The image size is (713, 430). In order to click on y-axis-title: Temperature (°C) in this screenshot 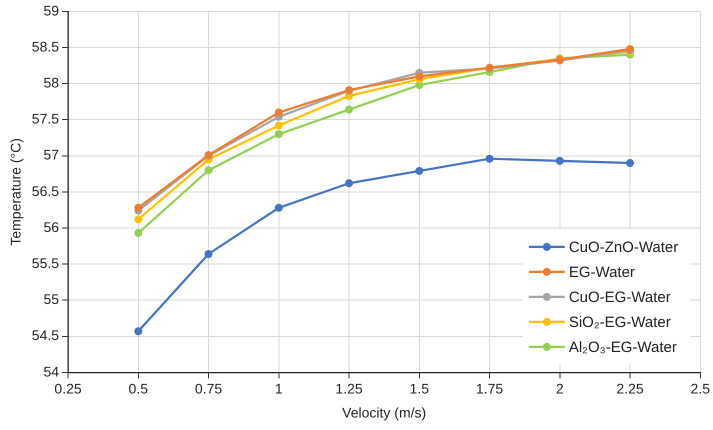, I will do `click(15, 192)`.